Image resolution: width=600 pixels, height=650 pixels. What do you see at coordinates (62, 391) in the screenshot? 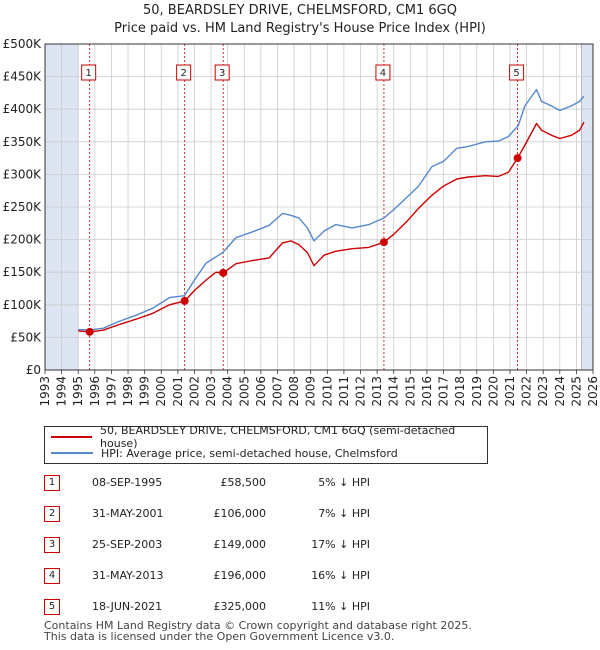
I see `x-tick-label: 1994` at bounding box center [62, 391].